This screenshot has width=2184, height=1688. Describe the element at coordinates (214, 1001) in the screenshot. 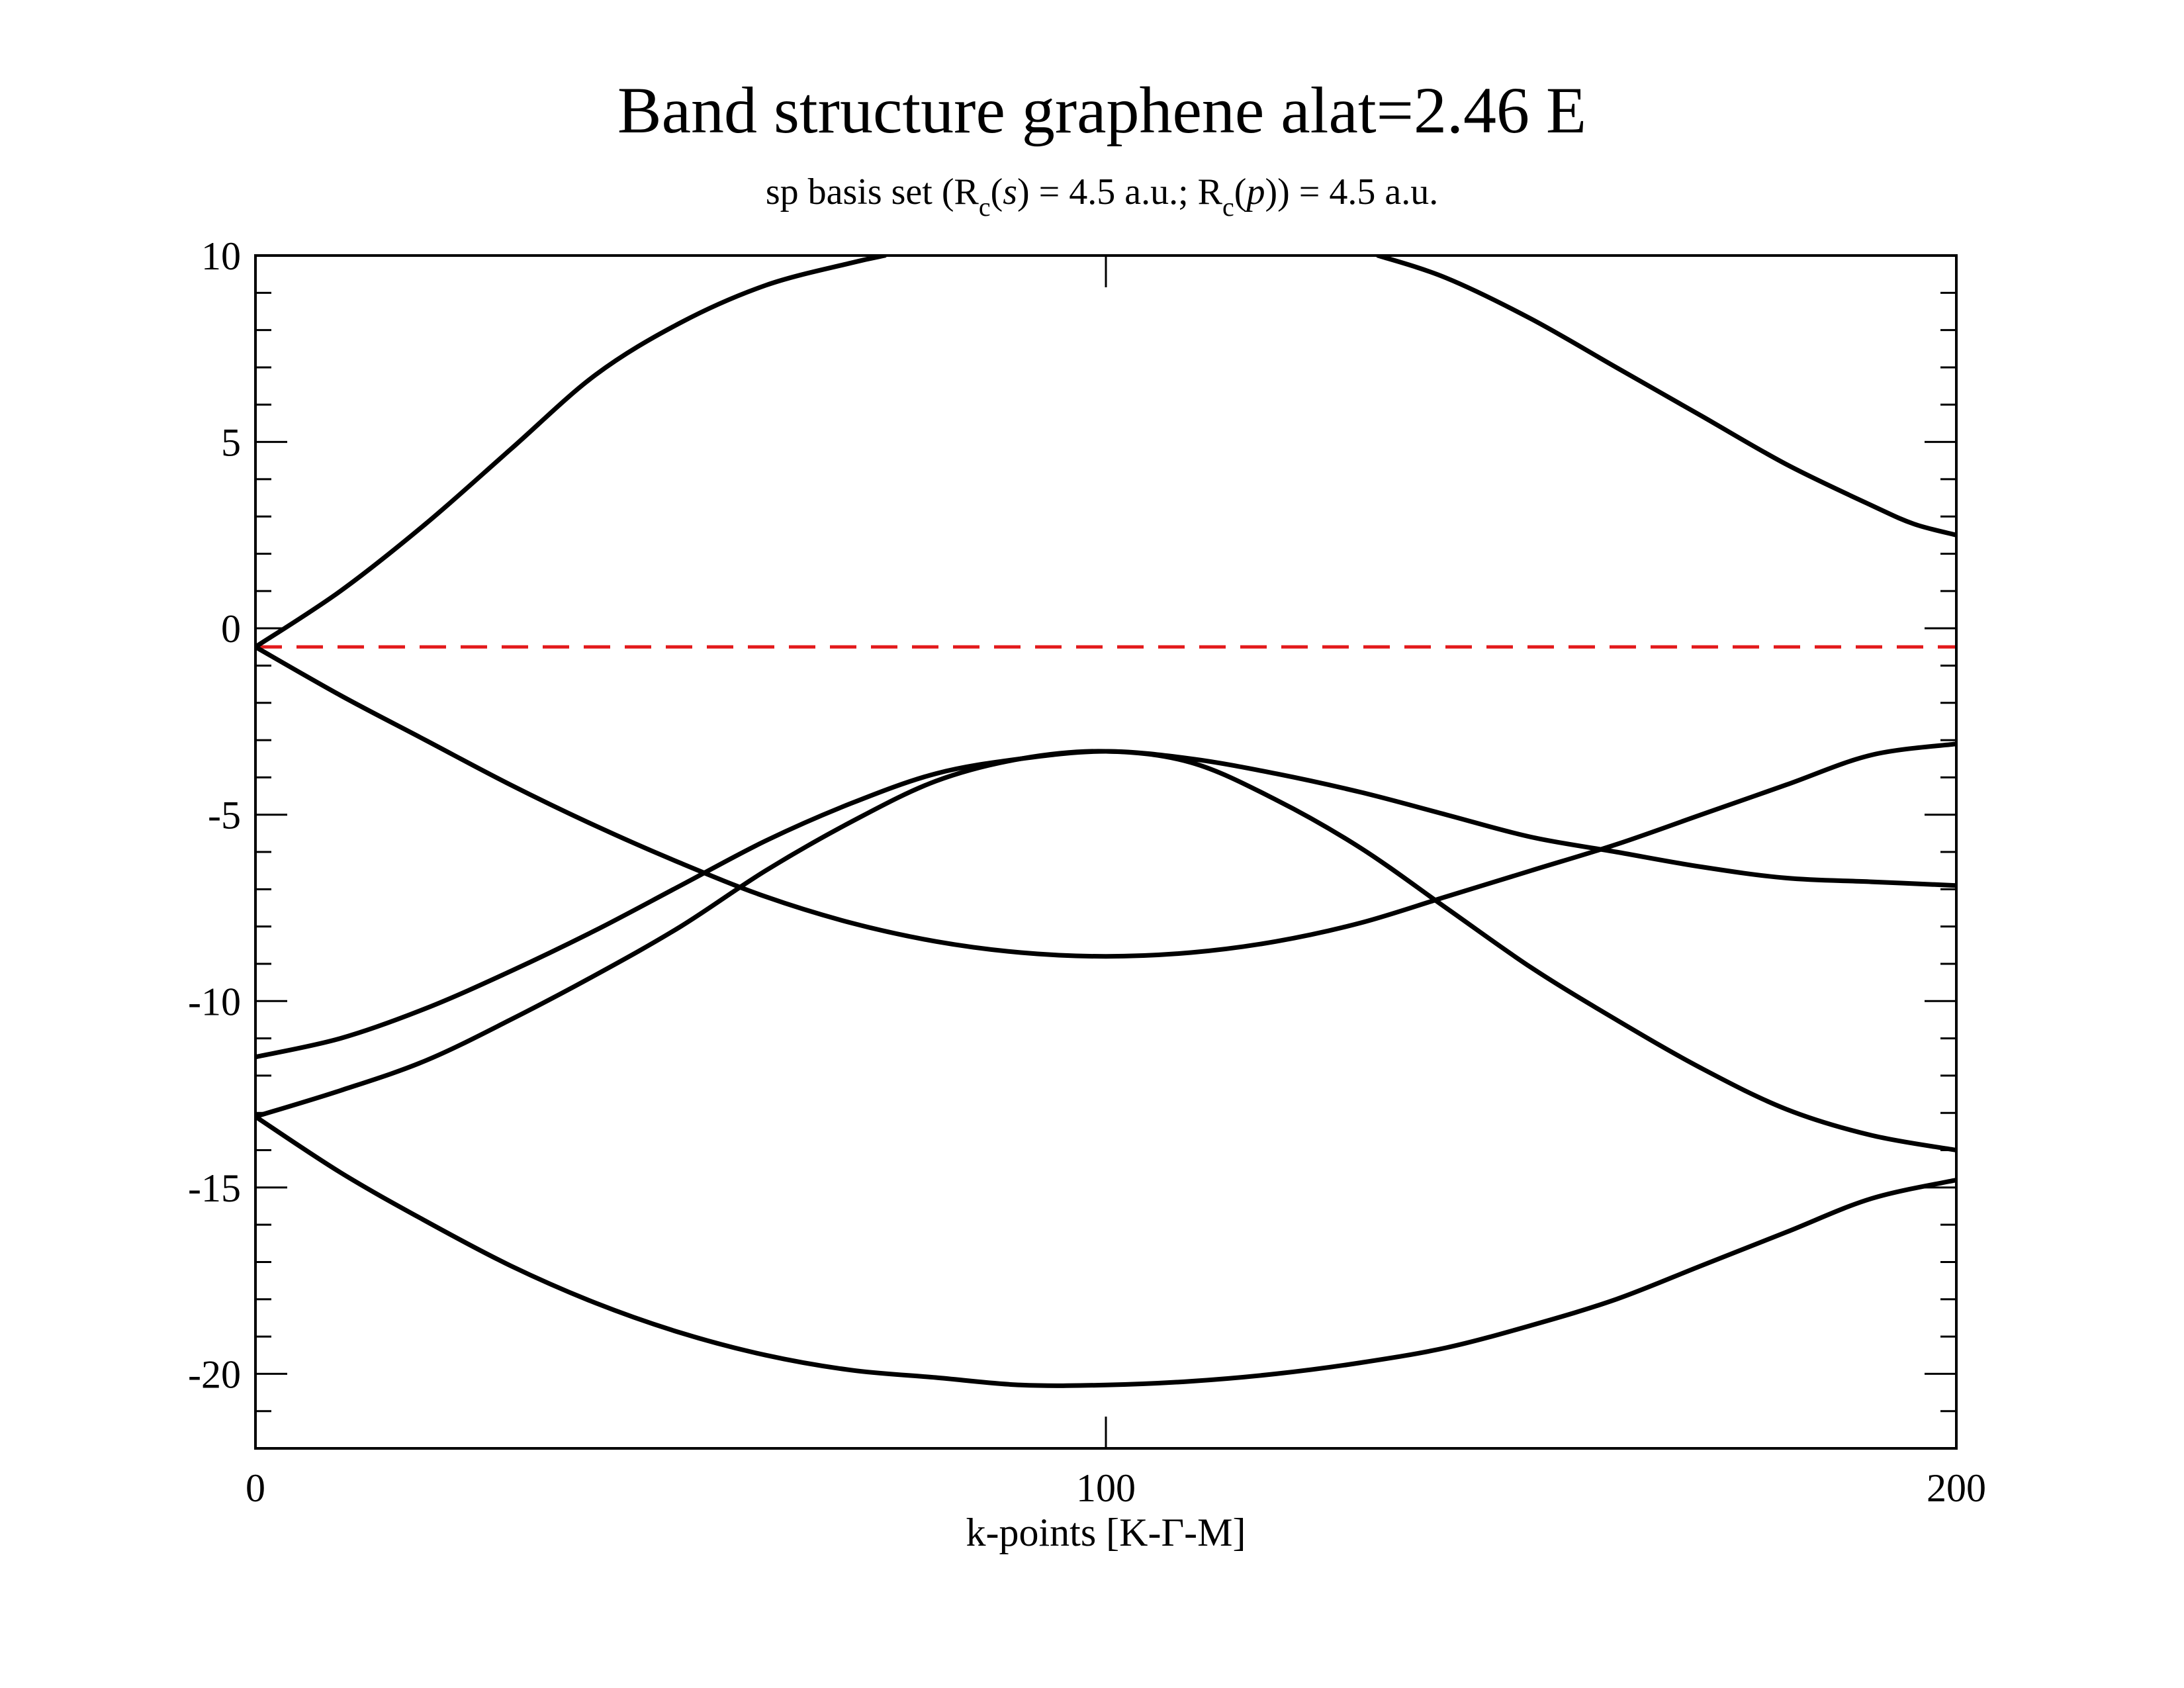

I see `y-tick-label: -10` at that location.